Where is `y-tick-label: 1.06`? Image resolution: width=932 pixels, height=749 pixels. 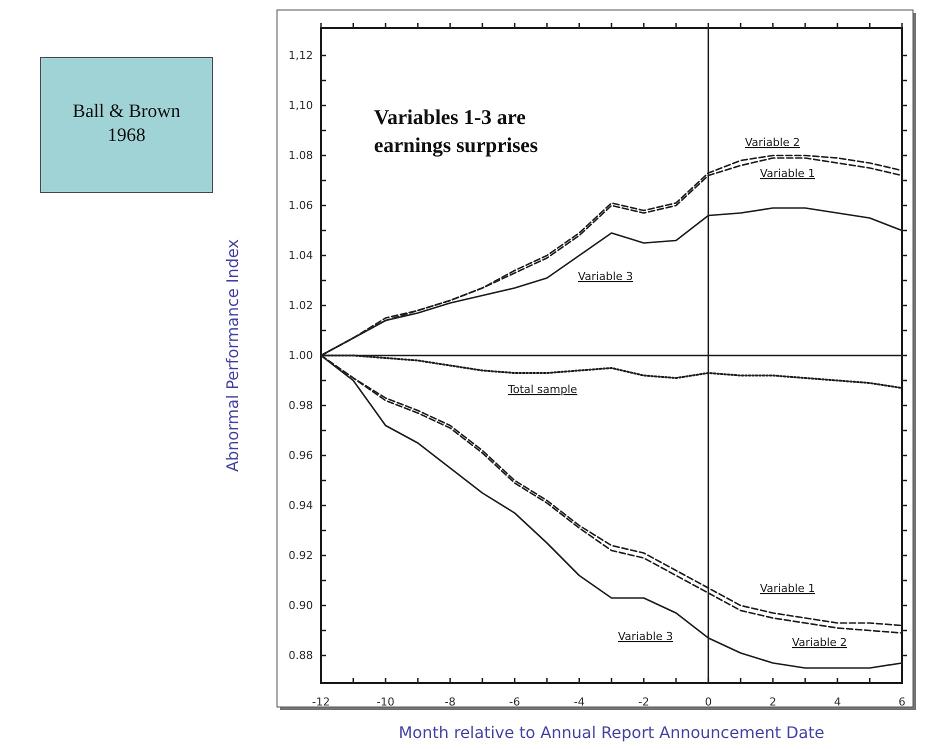 y-tick-label: 1.06 is located at coordinates (300, 205).